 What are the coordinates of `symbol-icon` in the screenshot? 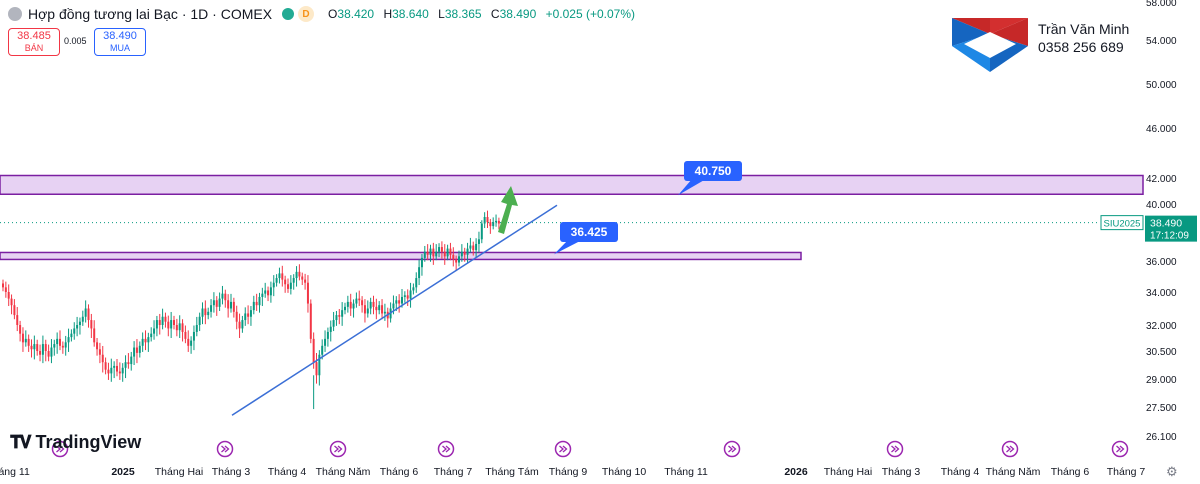 It's located at (15, 14).